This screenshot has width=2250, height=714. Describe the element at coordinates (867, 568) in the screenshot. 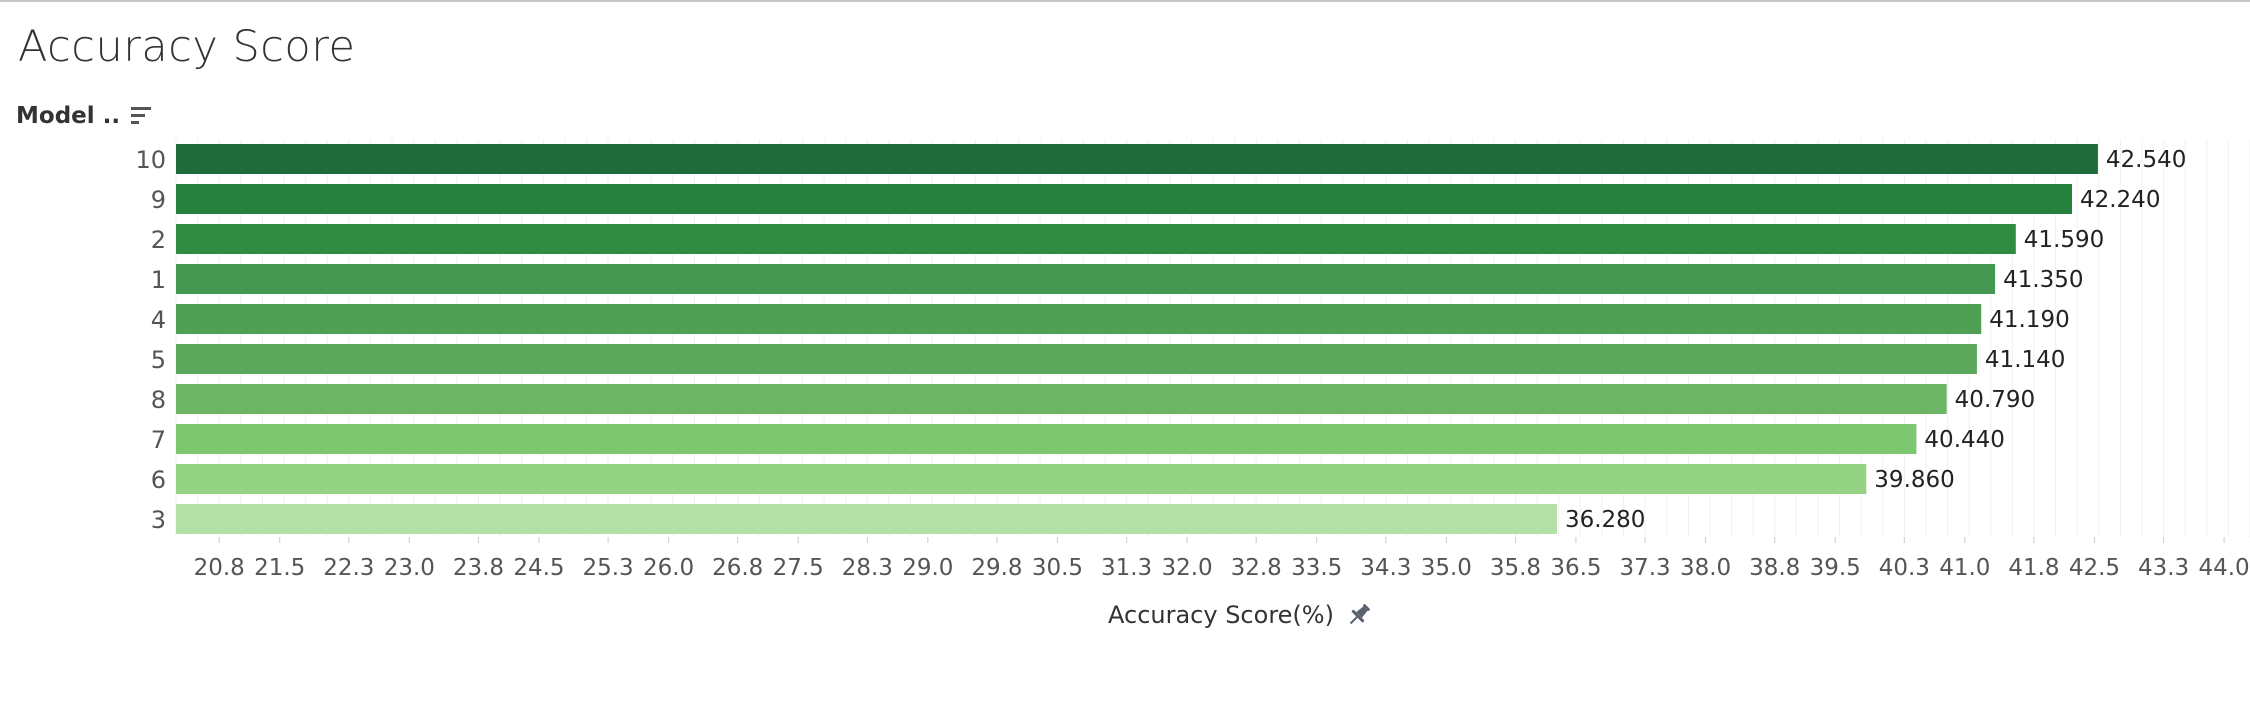

I see `x-tick-label: 28.3` at that location.